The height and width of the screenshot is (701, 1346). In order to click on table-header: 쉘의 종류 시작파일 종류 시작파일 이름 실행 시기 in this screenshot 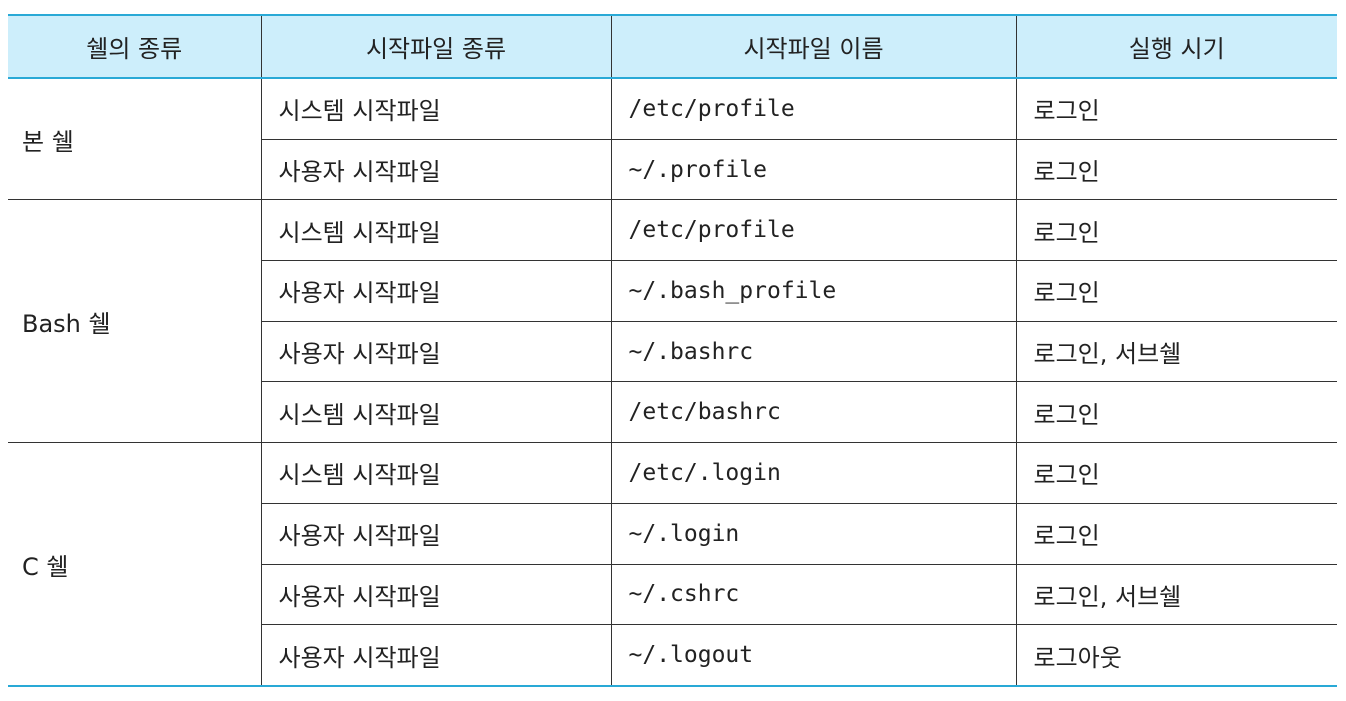, I will do `click(672, 46)`.